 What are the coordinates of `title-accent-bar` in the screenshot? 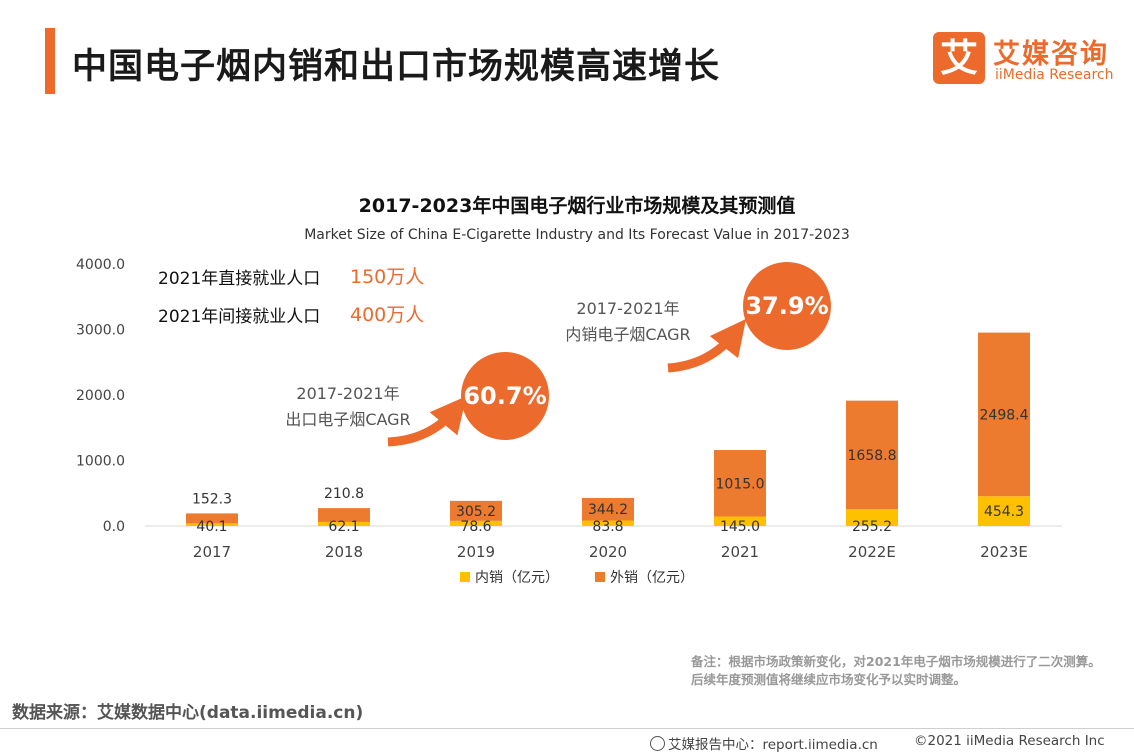 It's located at (50, 61).